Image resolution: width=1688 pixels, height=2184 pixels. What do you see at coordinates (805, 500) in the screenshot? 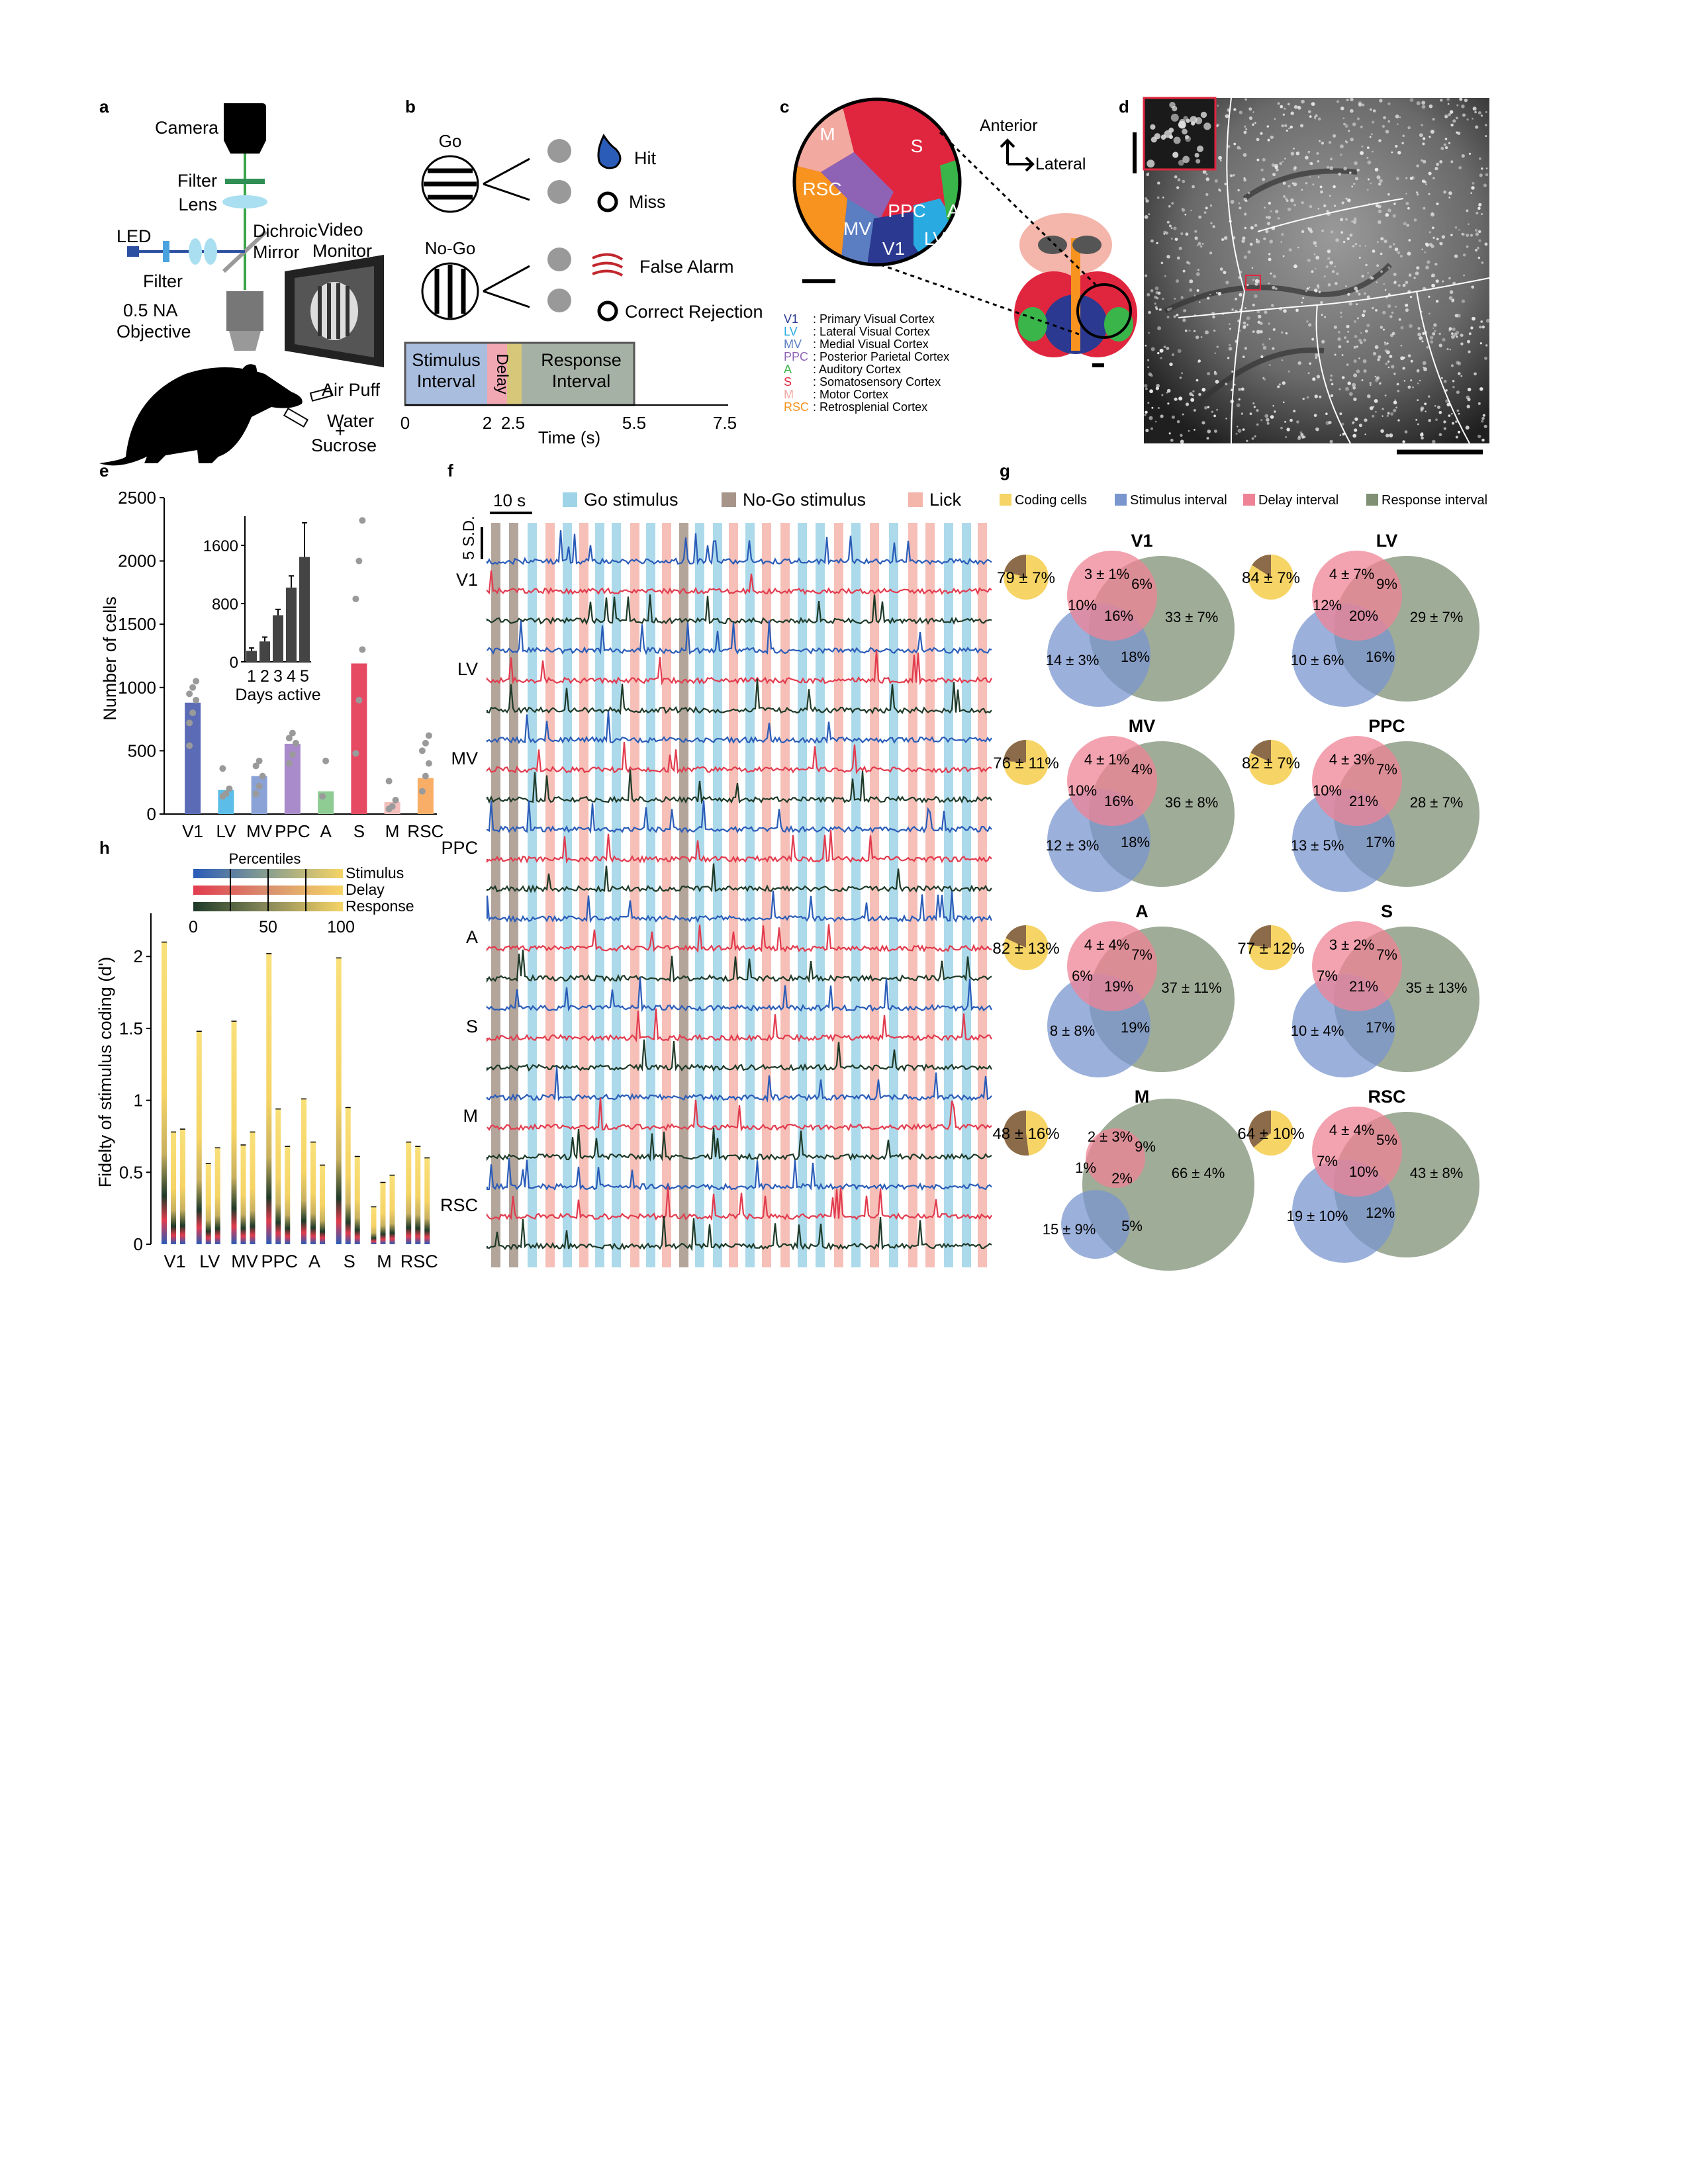
I see `legend-nogo-label: No-Go stimulus` at bounding box center [805, 500].